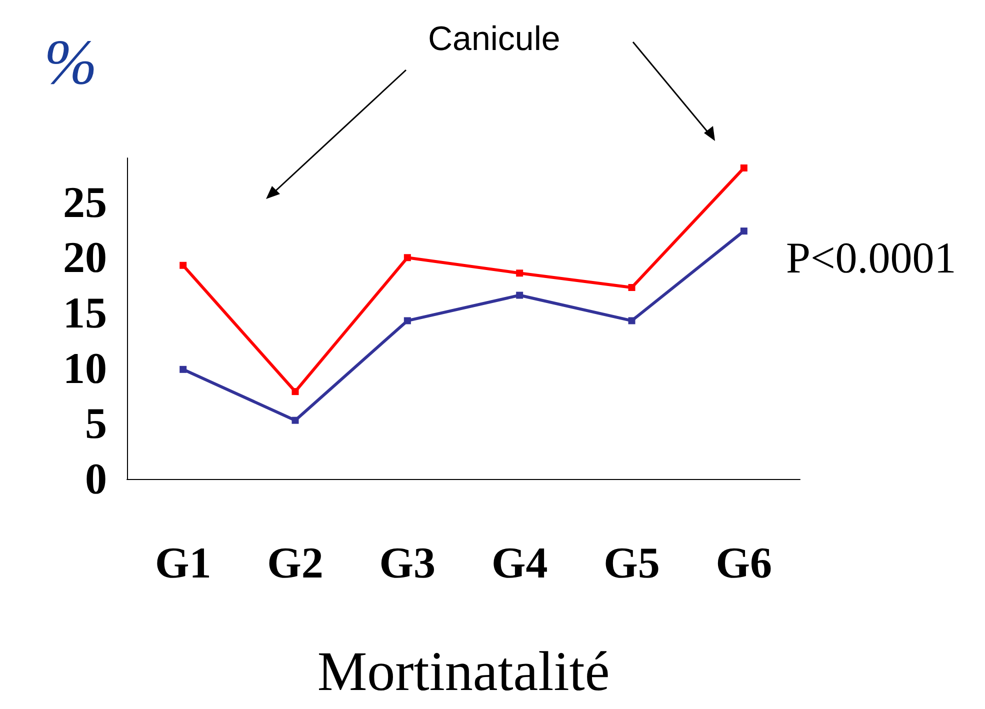 This screenshot has height=709, width=985. Describe the element at coordinates (744, 563) in the screenshot. I see `x-tick-label: G6` at that location.